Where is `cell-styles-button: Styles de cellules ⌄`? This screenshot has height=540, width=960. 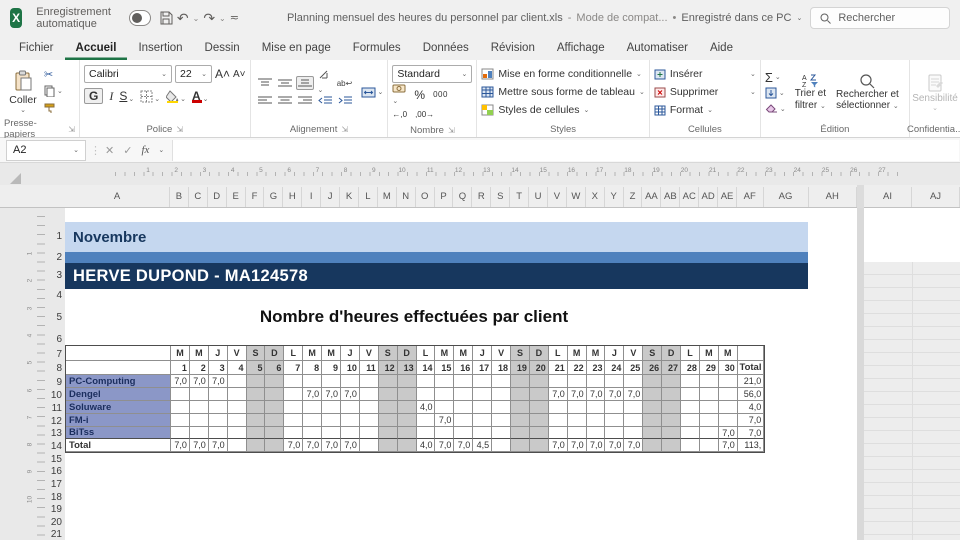 cell-styles-button: Styles de cellules ⌄ is located at coordinates (562, 110).